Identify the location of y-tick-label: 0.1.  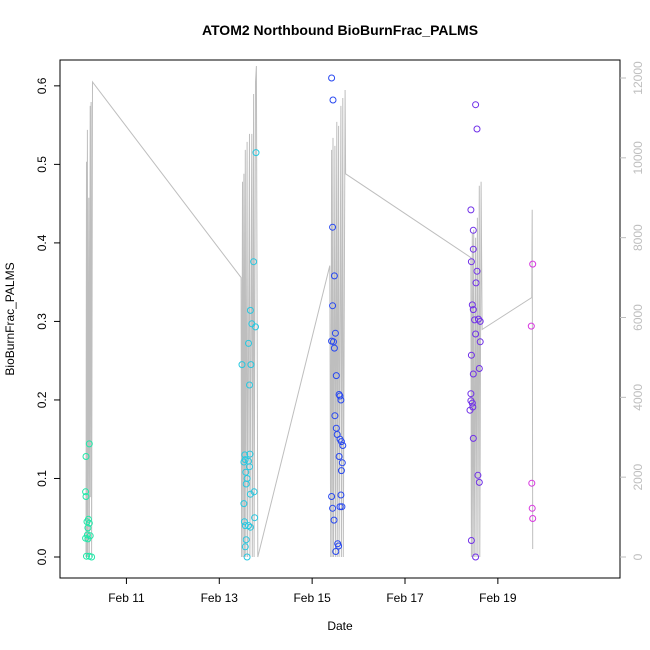
(42, 478).